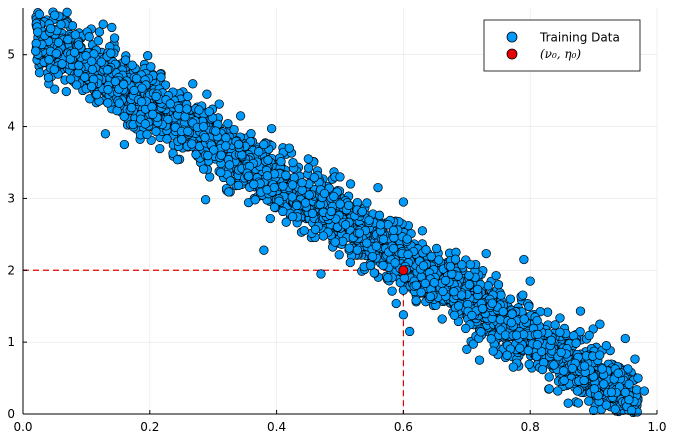 This screenshot has width=675, height=440. I want to click on legend-marker-training, so click(512, 37).